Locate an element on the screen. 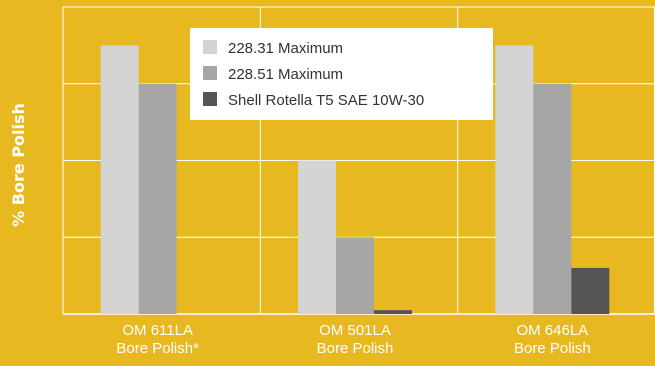 This screenshot has height=366, width=655. legend-label: 228.51 Maximum is located at coordinates (285, 74).